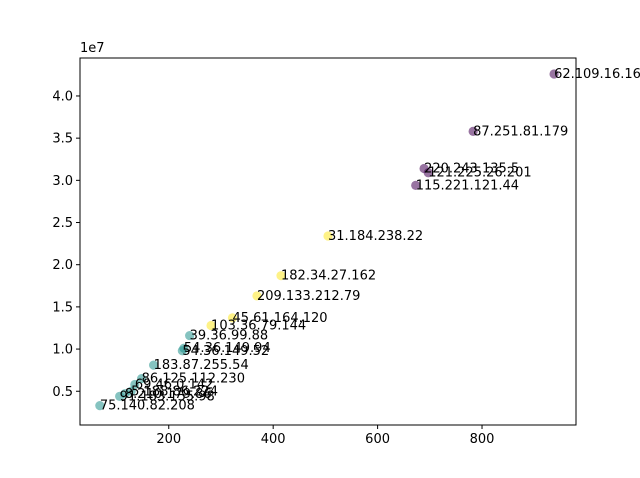  What do you see at coordinates (467, 185) in the screenshot?
I see `point-label: 115.221.121.44` at bounding box center [467, 185].